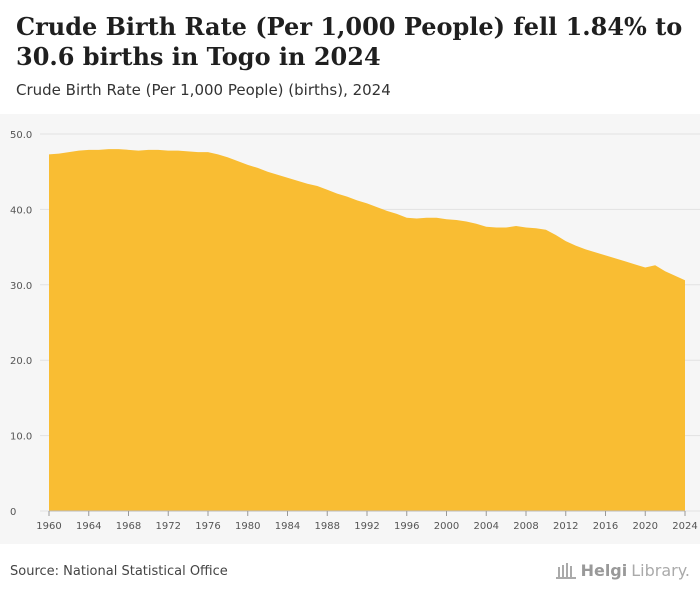 This screenshot has height=596, width=700. Describe the element at coordinates (207, 526) in the screenshot. I see `x-tick-label: 1976` at that location.